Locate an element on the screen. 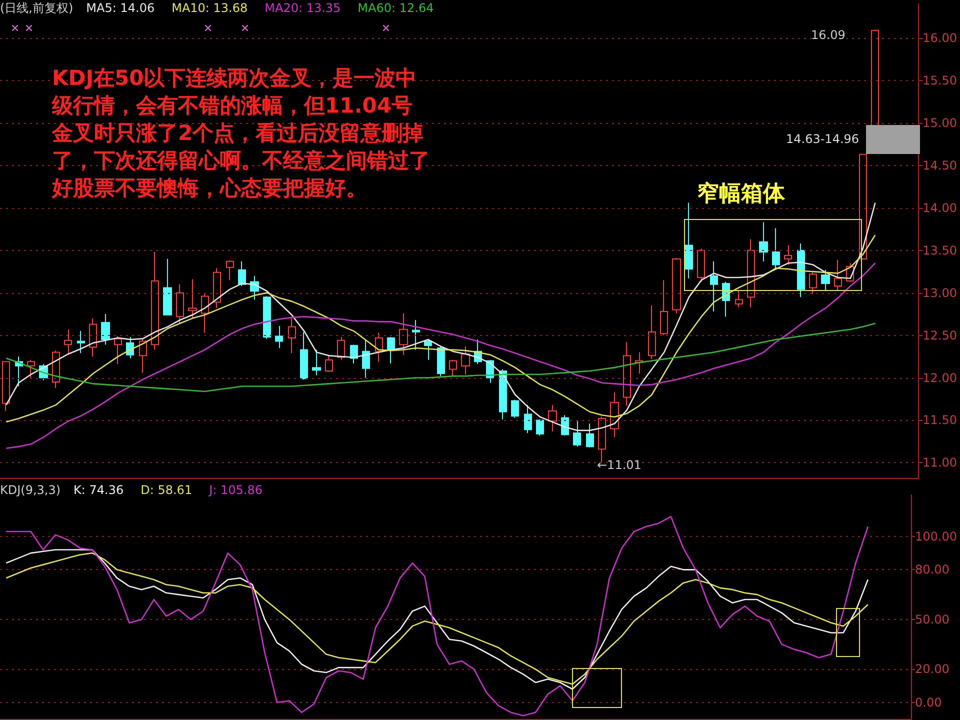  y-tick-label: 16.00 is located at coordinates (940, 37).